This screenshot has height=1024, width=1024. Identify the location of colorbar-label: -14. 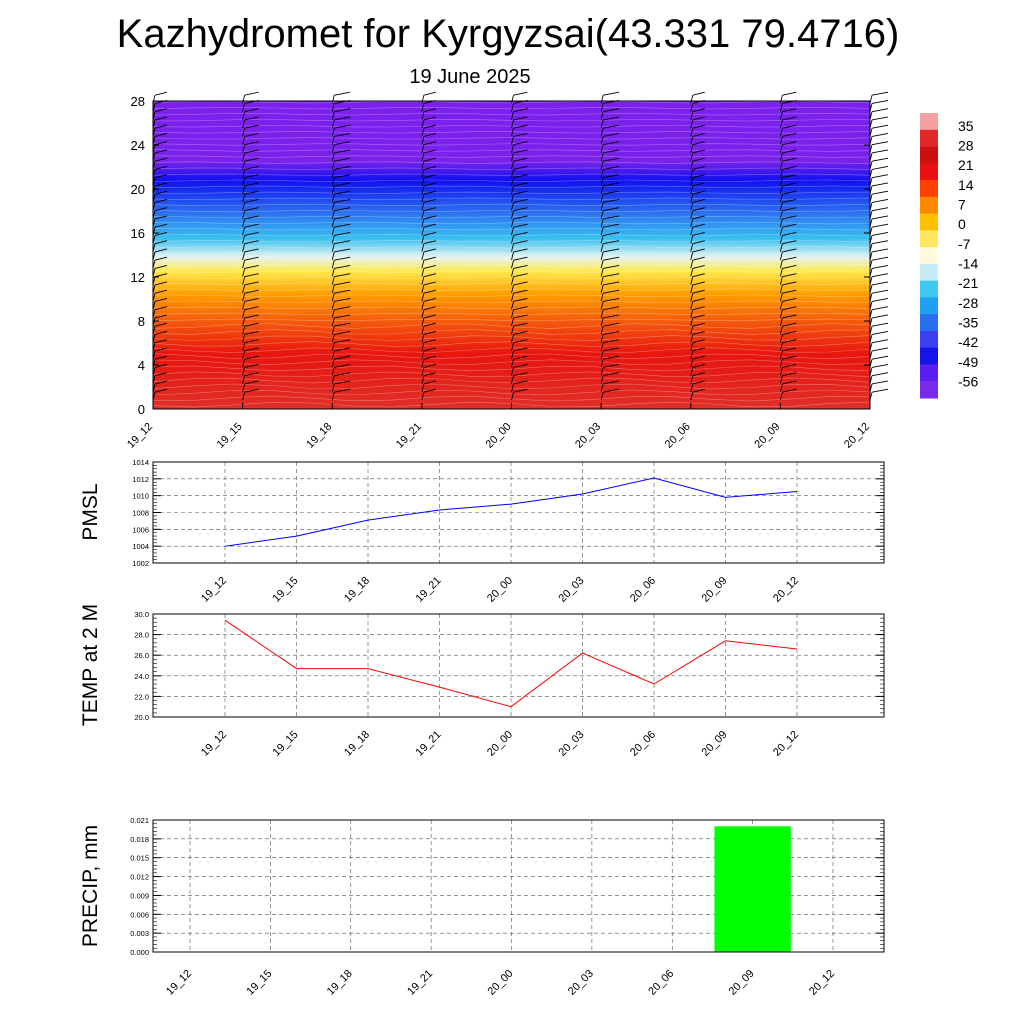
(968, 263).